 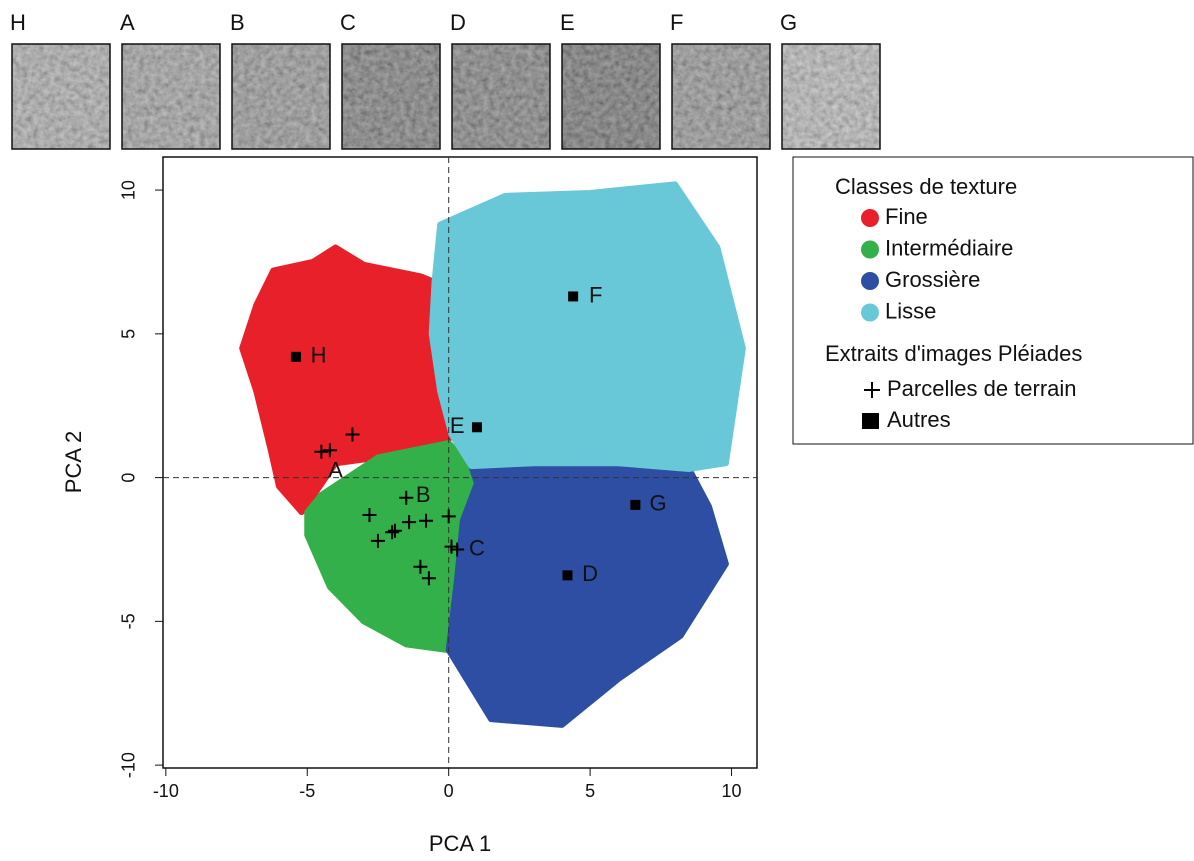 I want to click on legend-box, so click(x=993, y=300).